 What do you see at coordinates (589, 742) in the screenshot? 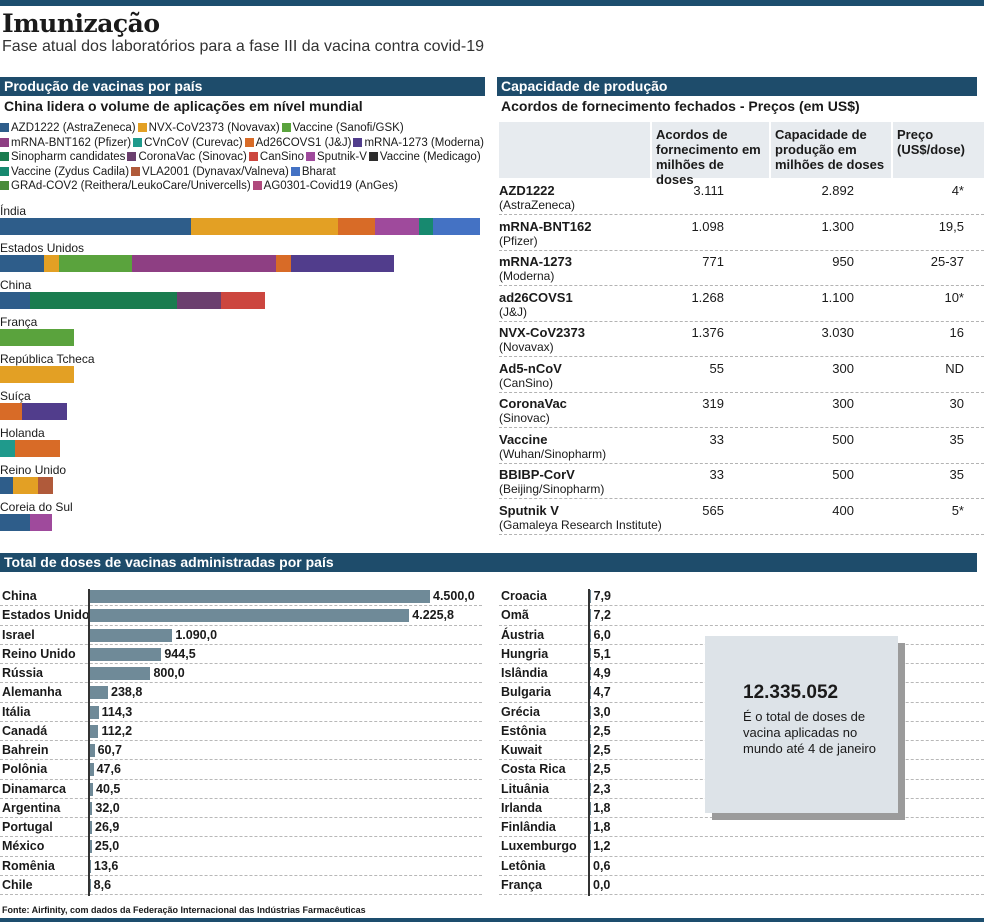
I see `right-axis-line` at bounding box center [589, 742].